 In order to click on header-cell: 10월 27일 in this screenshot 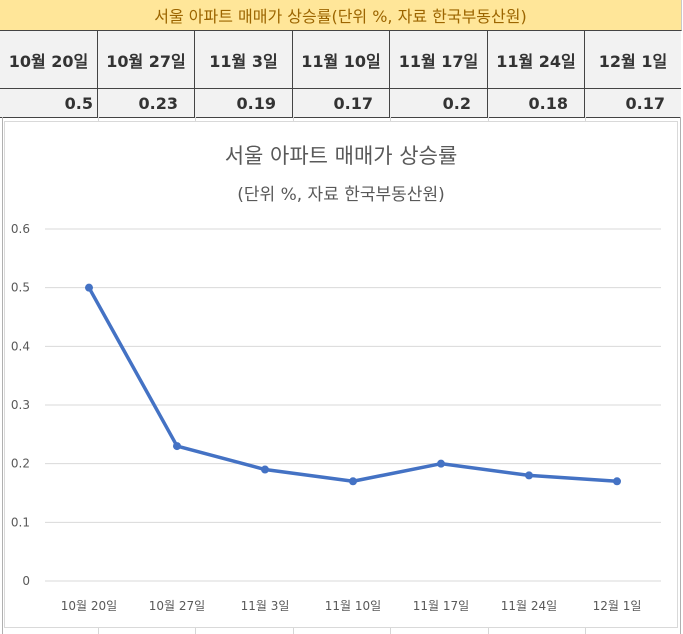, I will do `click(146, 59)`.